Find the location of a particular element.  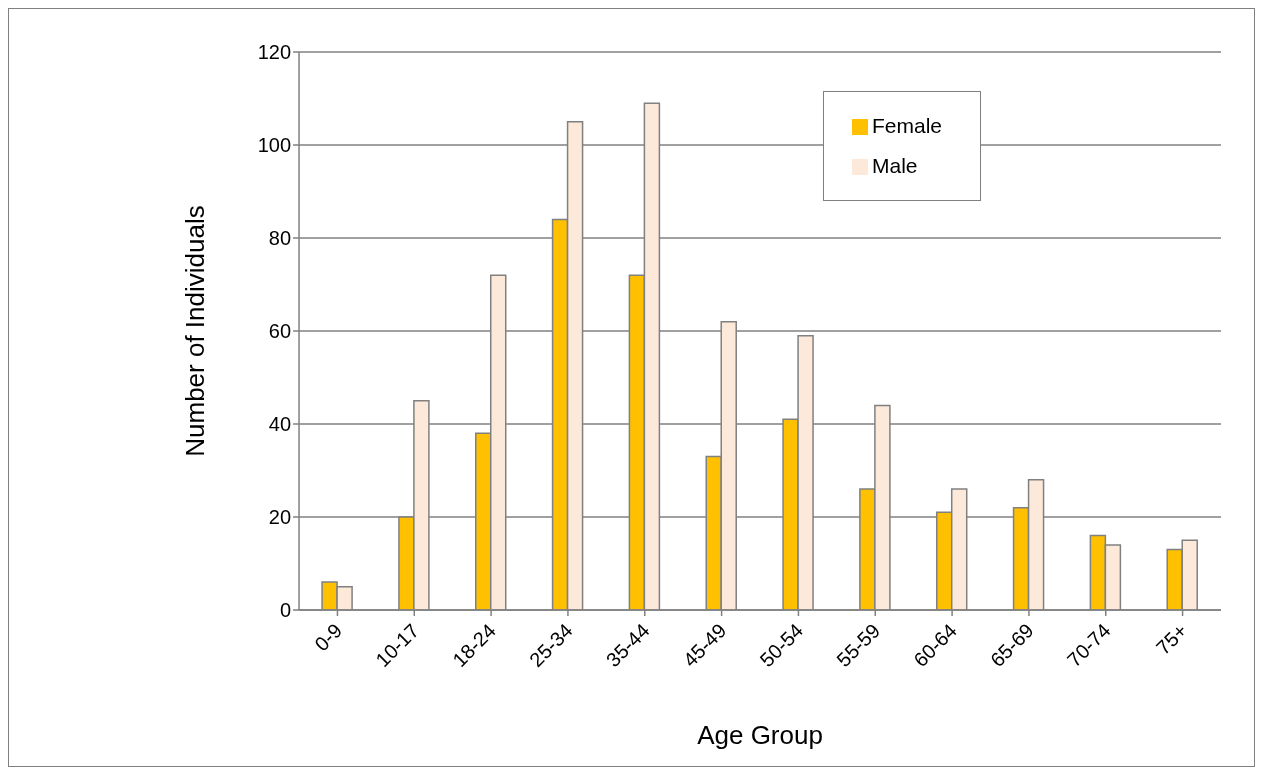

x-axis-title: Age Group is located at coordinates (760, 735).